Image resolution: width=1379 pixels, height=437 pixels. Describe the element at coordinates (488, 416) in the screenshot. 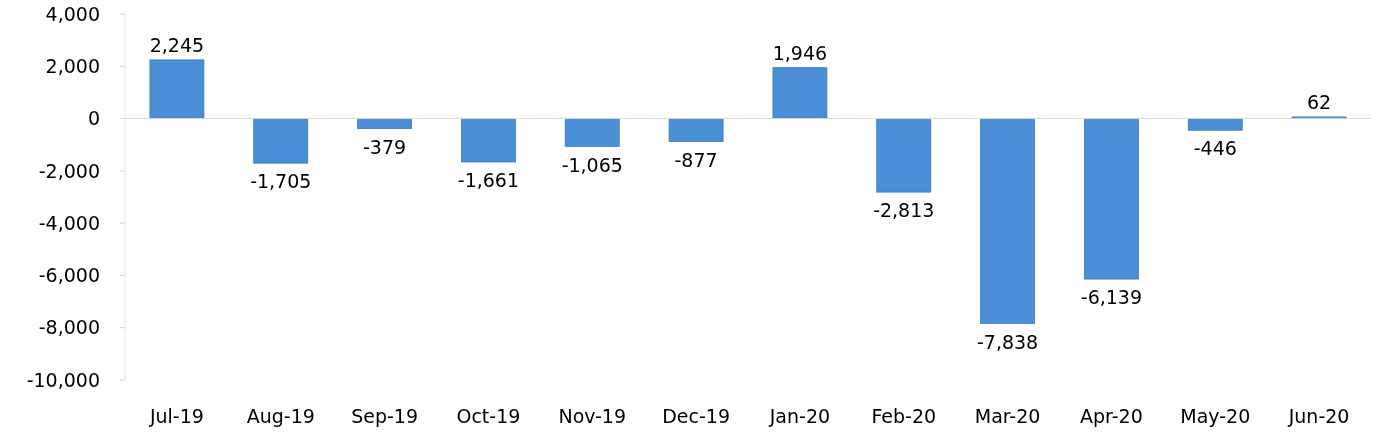

I see `x-tick-label: Oct-19` at that location.